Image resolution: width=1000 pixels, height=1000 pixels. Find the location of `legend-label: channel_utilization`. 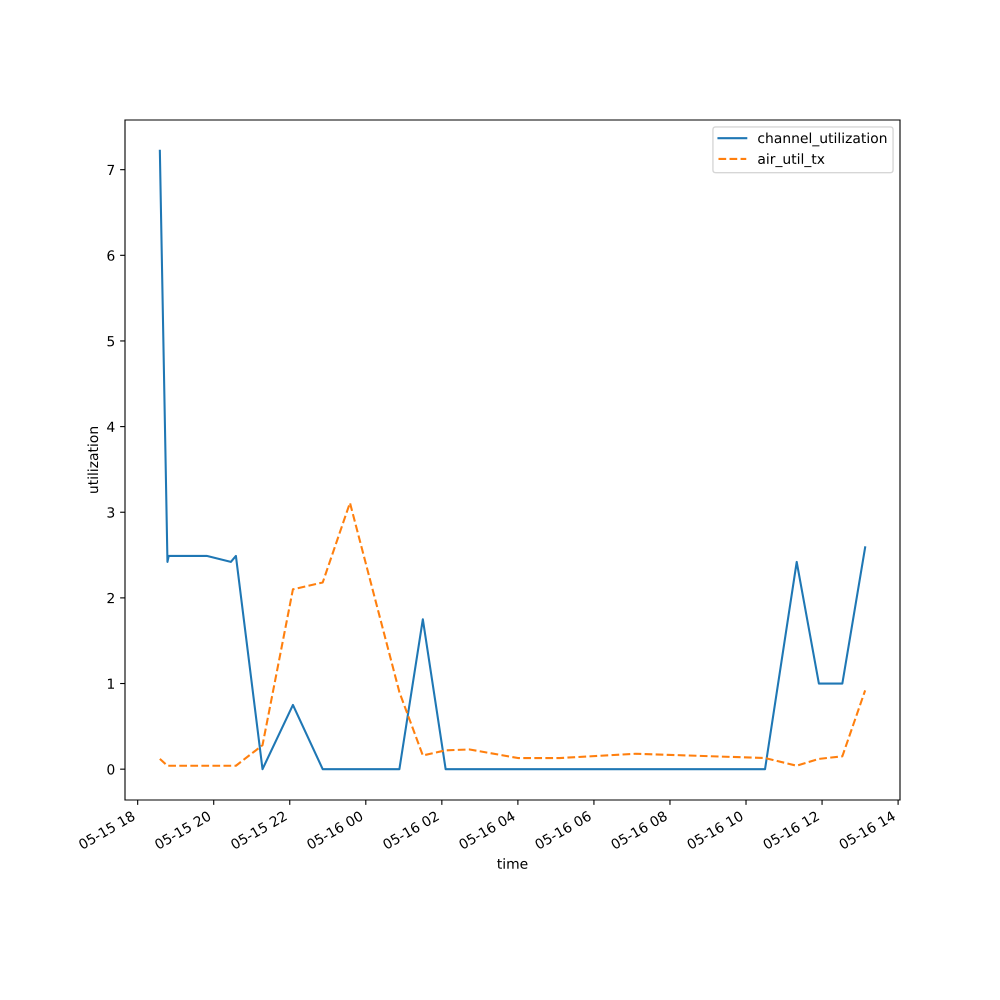

legend-label: channel_utilization is located at coordinates (822, 139).